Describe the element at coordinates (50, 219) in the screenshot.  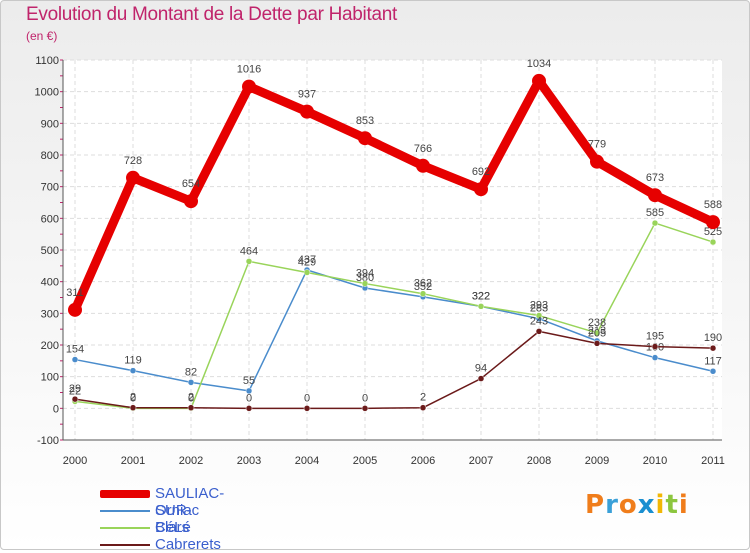
I see `y-tick-label: 600` at that location.